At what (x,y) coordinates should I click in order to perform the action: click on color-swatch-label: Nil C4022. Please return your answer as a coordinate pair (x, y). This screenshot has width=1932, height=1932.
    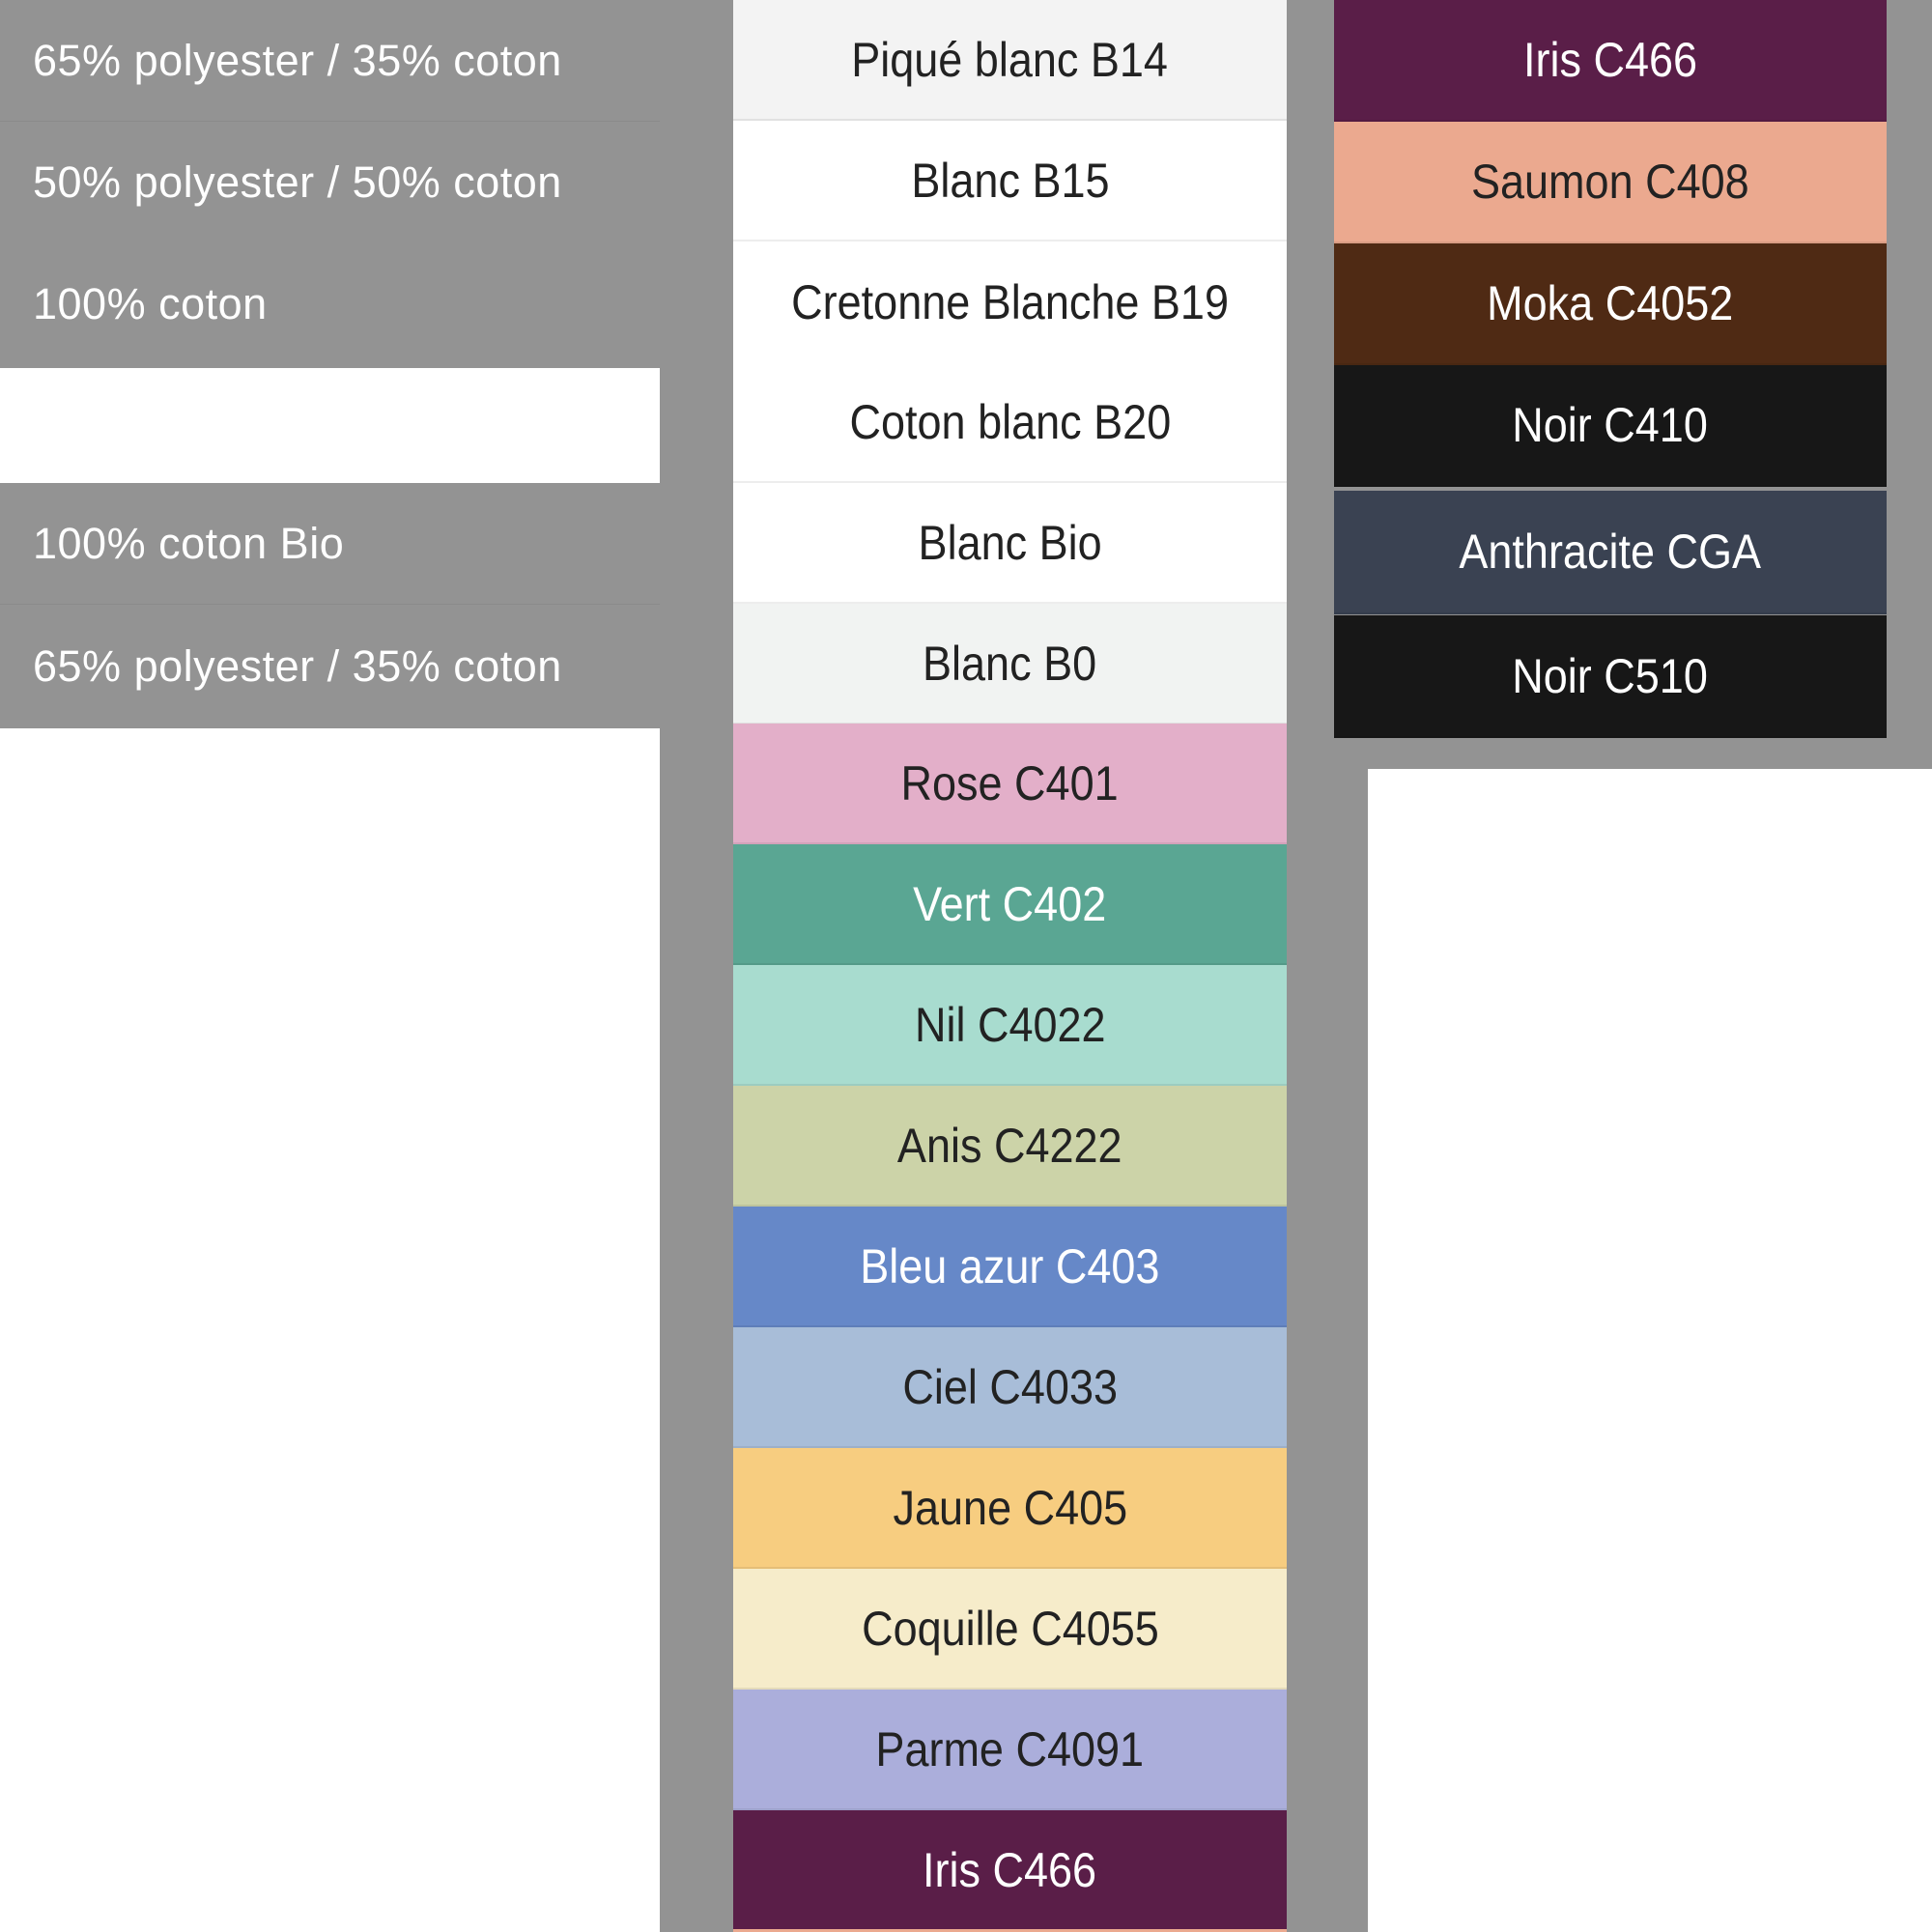
    Looking at the image, I should click on (1010, 1024).